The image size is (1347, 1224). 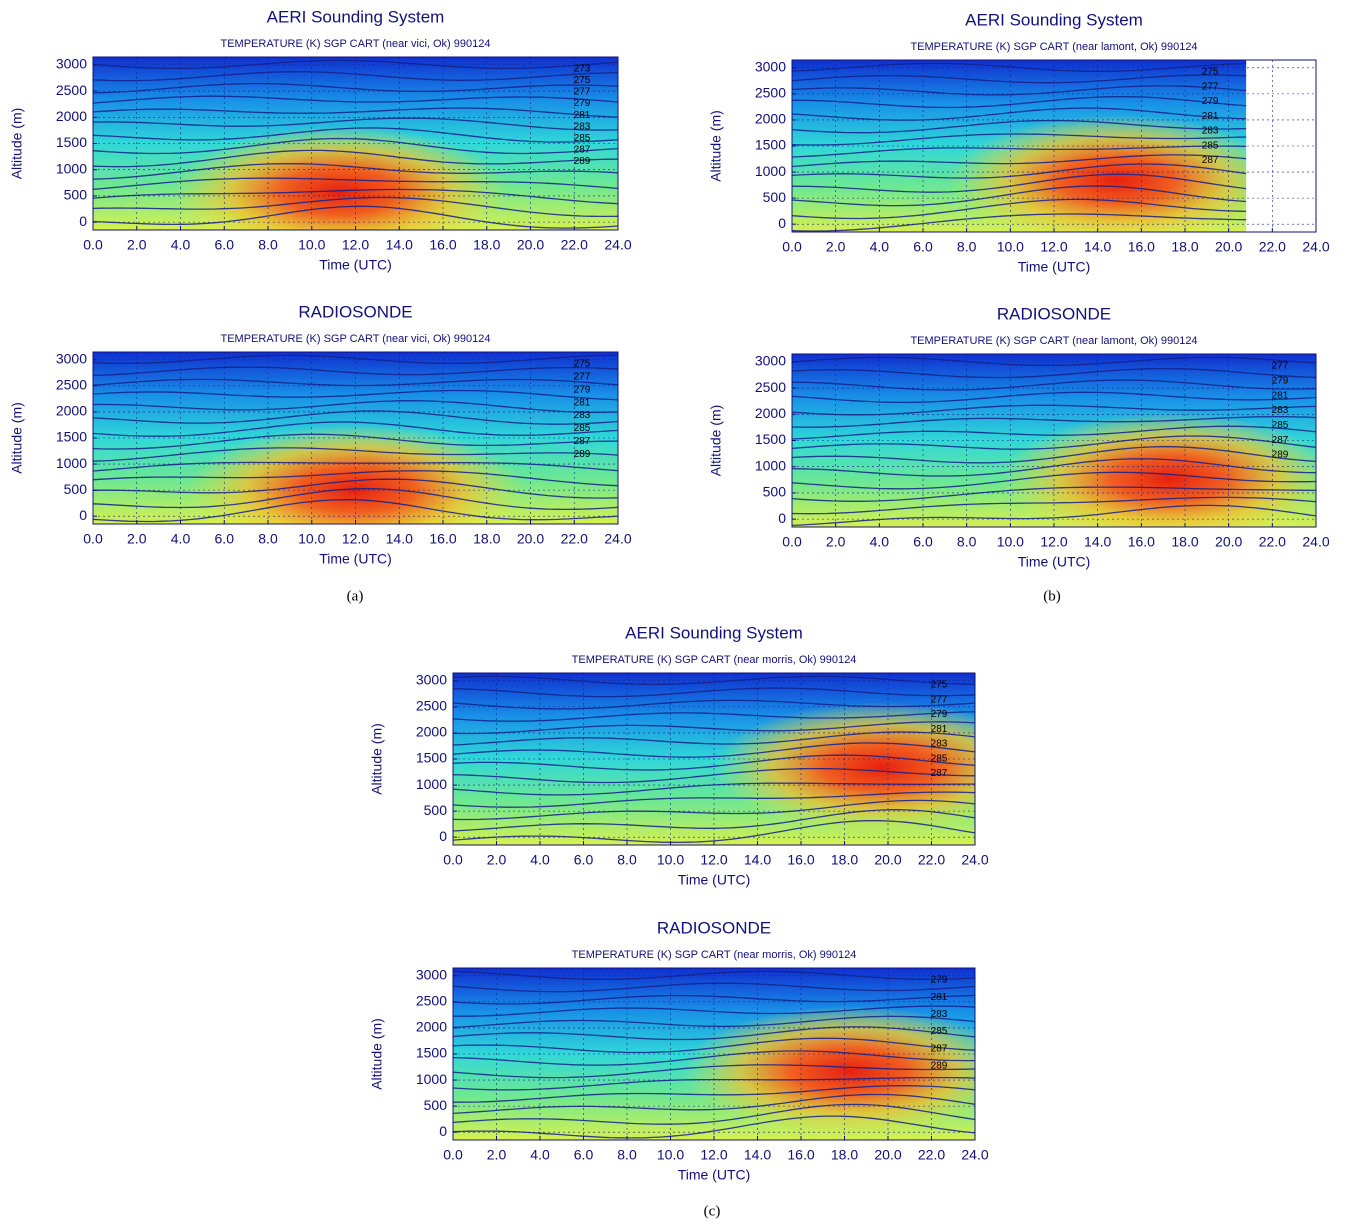 What do you see at coordinates (1158, 469) in the screenshot?
I see `warm-region` at bounding box center [1158, 469].